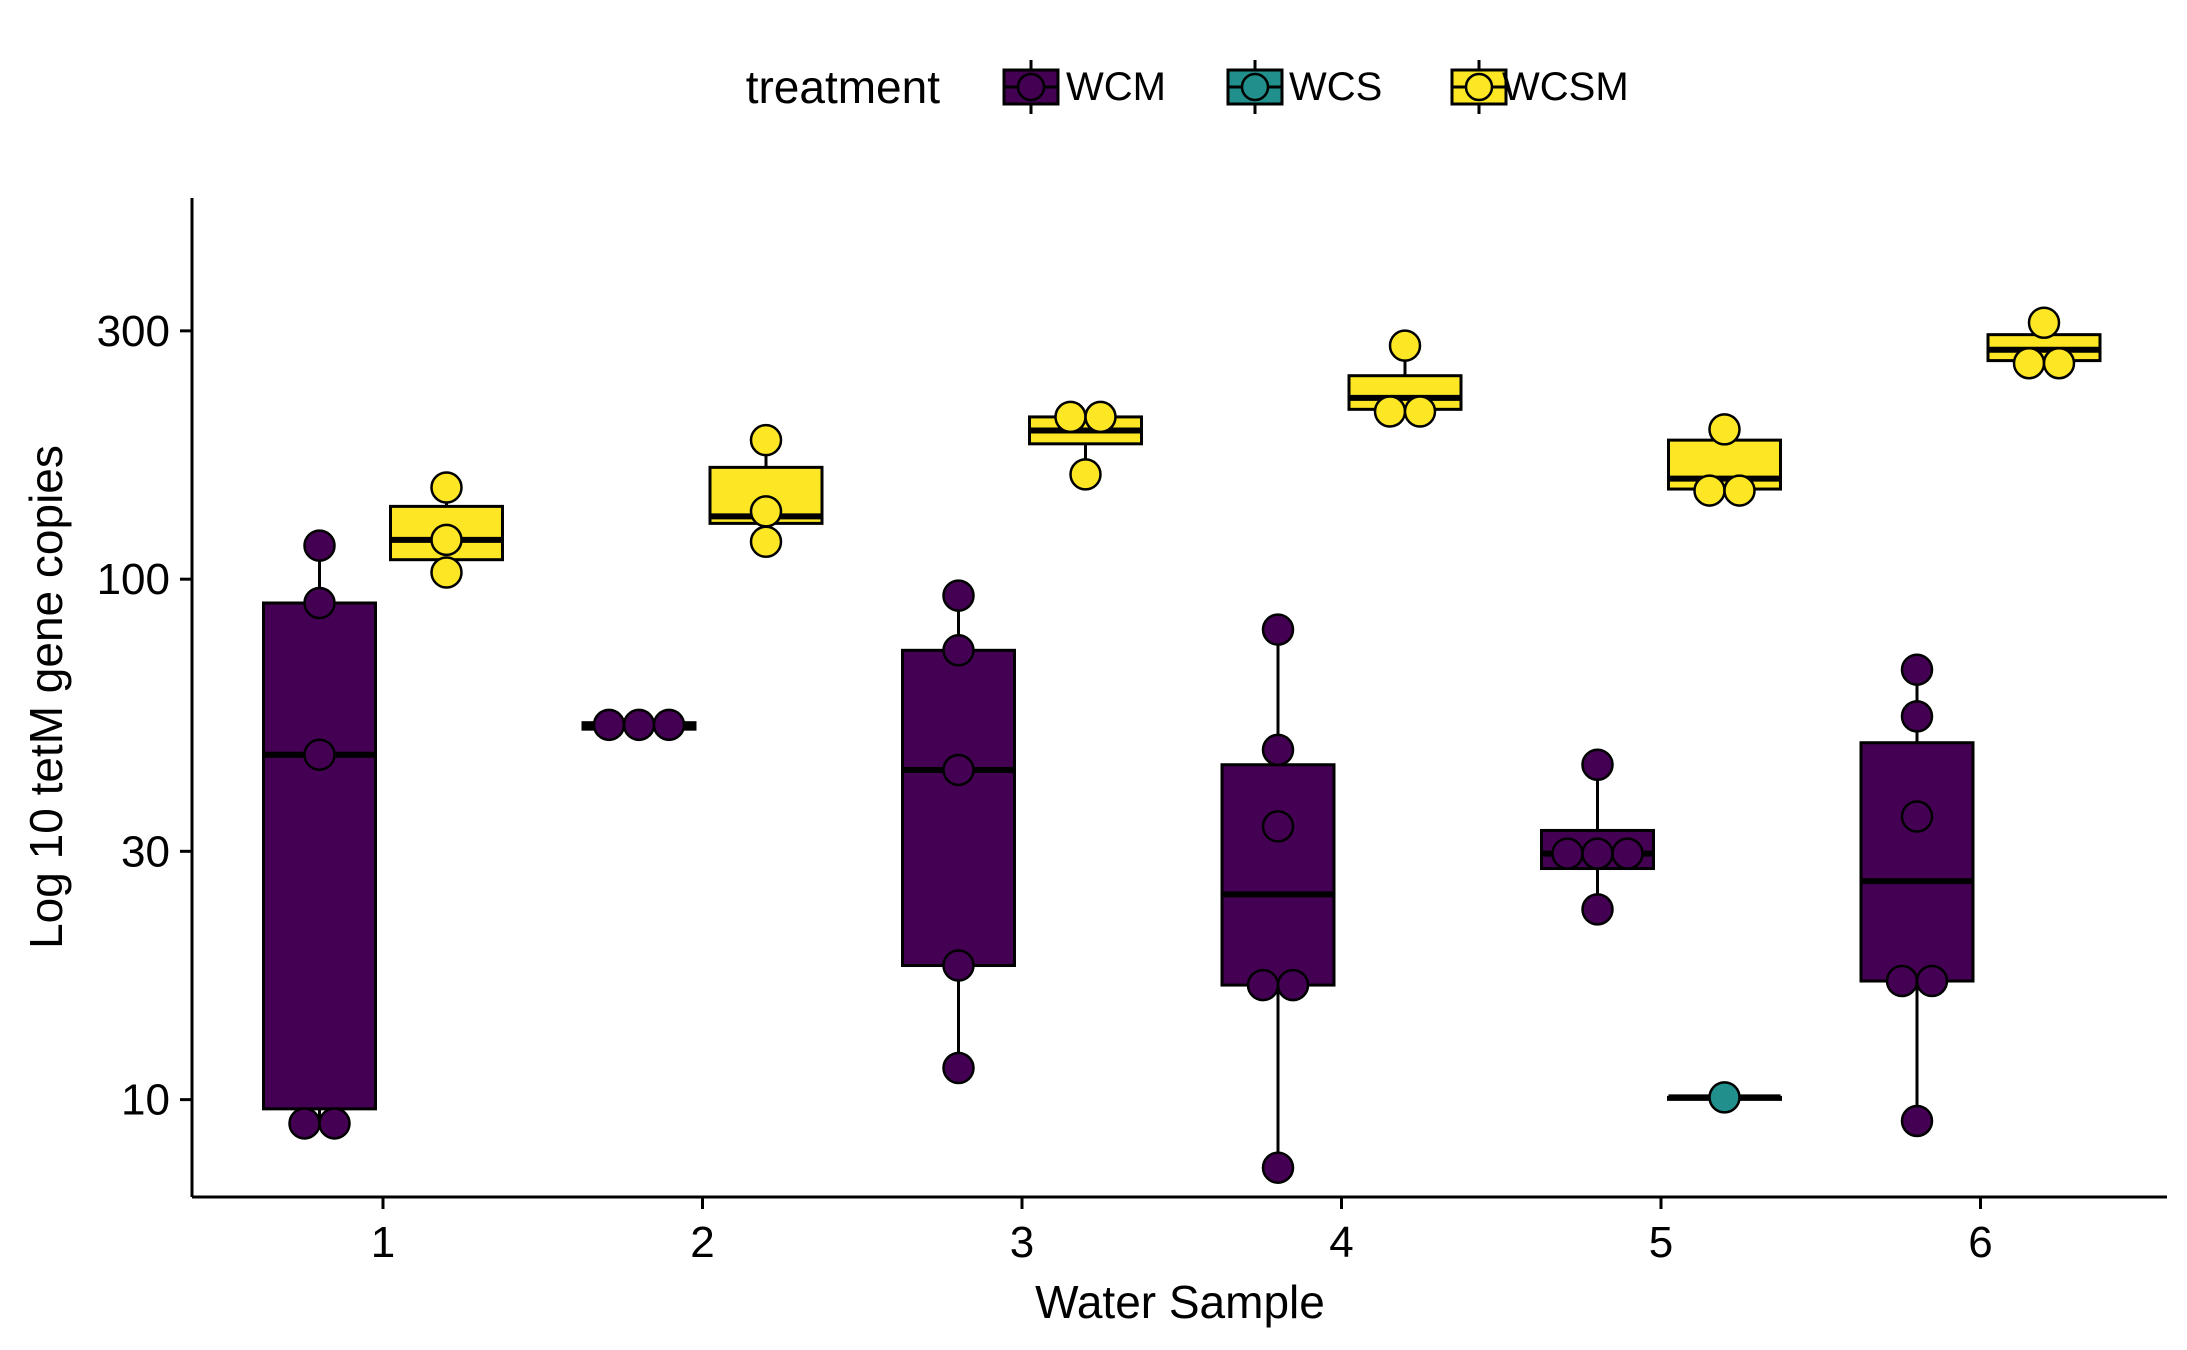 Image resolution: width=2187 pixels, height=1350 pixels. What do you see at coordinates (1980, 1242) in the screenshot?
I see `x-tick-label: 6` at bounding box center [1980, 1242].